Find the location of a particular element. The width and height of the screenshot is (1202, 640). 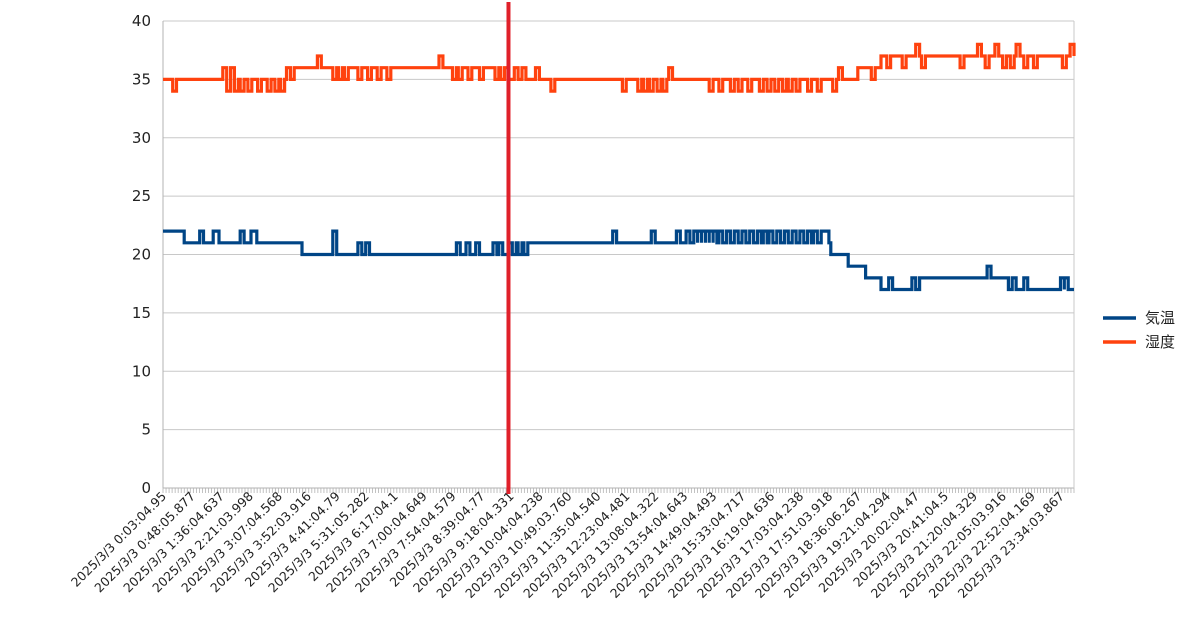

y-tick-label: 15 is located at coordinates (141, 313).